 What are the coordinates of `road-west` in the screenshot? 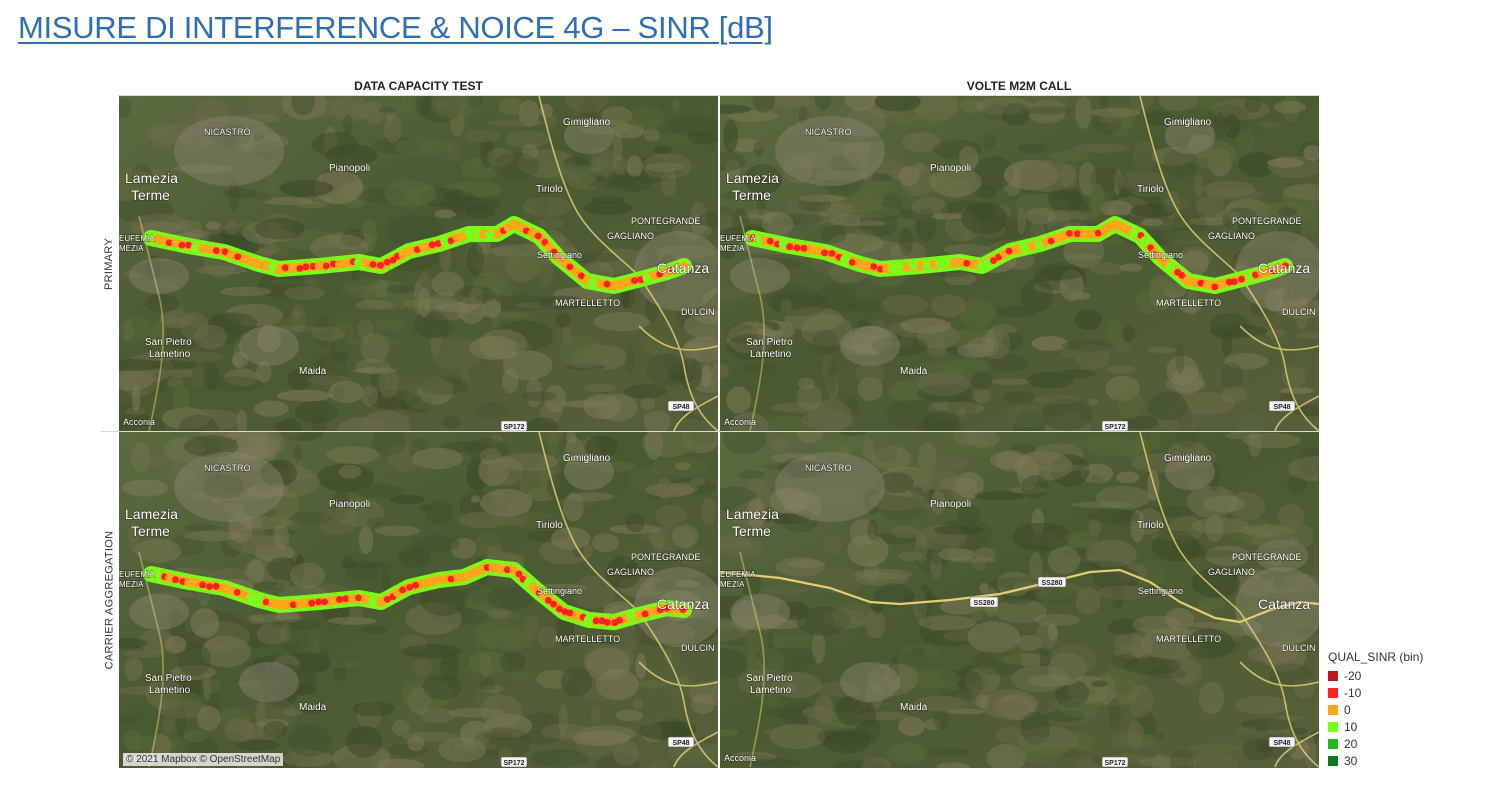 It's located at (752, 659).